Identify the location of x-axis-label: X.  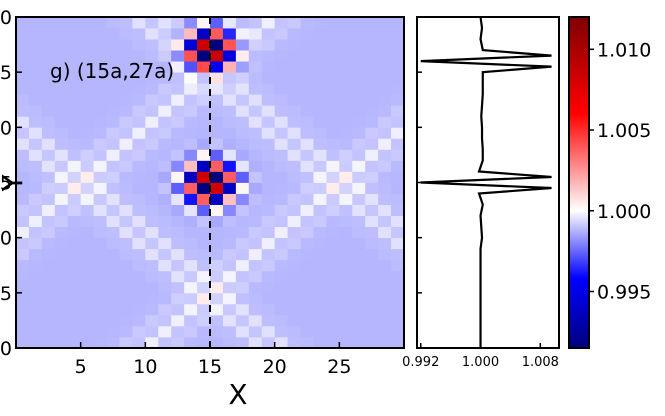
(237, 394).